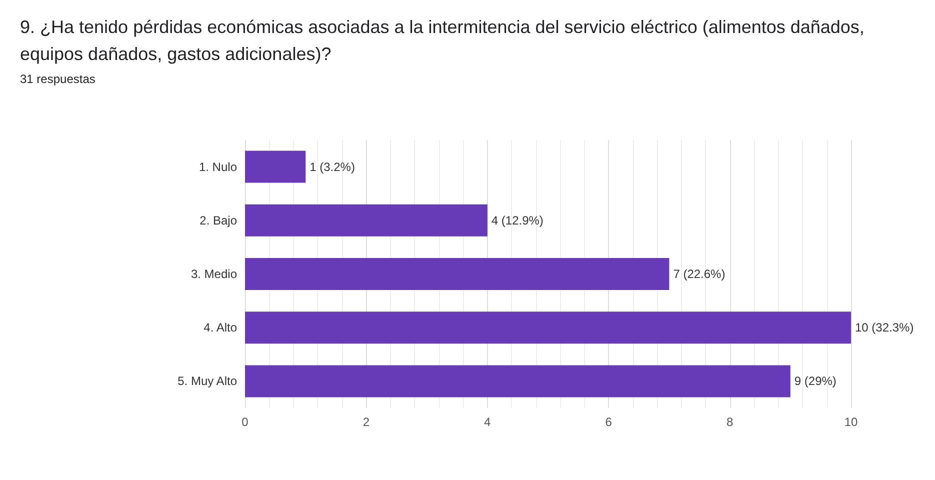 The height and width of the screenshot is (480, 935). Describe the element at coordinates (245, 422) in the screenshot. I see `x-tick-label: 0` at that location.